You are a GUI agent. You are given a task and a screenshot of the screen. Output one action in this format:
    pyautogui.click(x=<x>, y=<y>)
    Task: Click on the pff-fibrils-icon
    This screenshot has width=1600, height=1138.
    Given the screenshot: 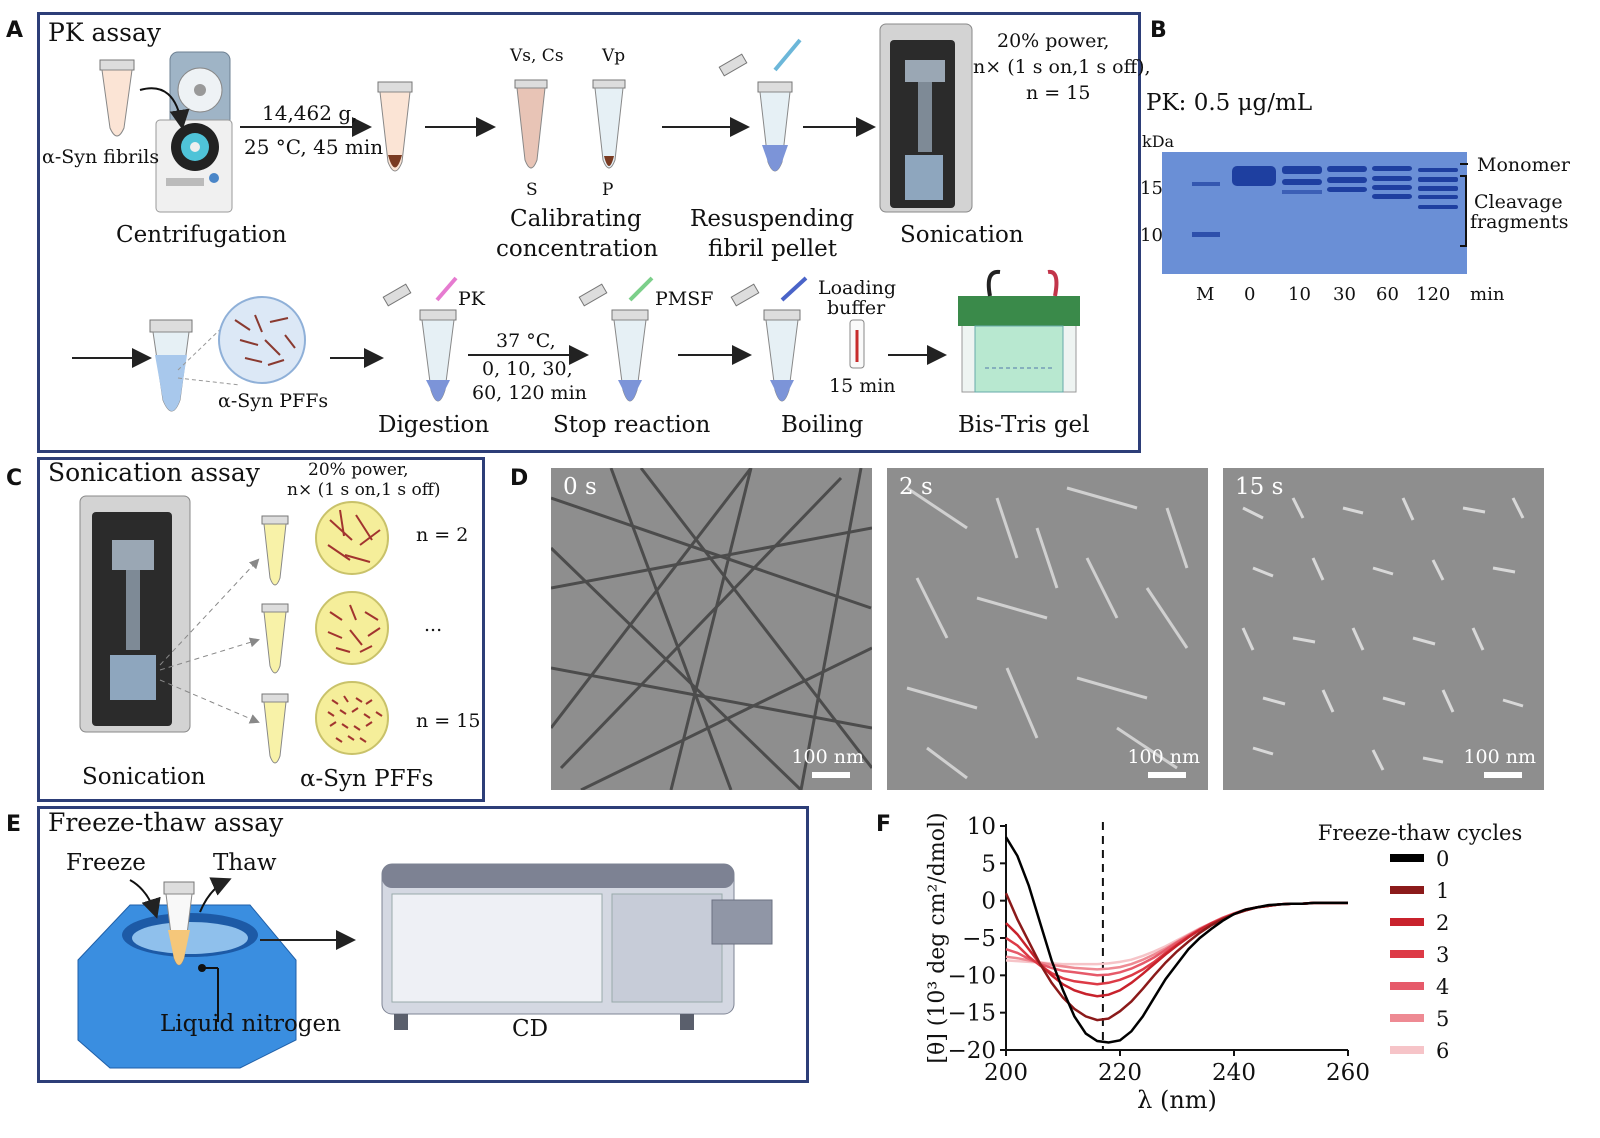 What is the action you would take?
    pyautogui.click(x=265, y=340)
    